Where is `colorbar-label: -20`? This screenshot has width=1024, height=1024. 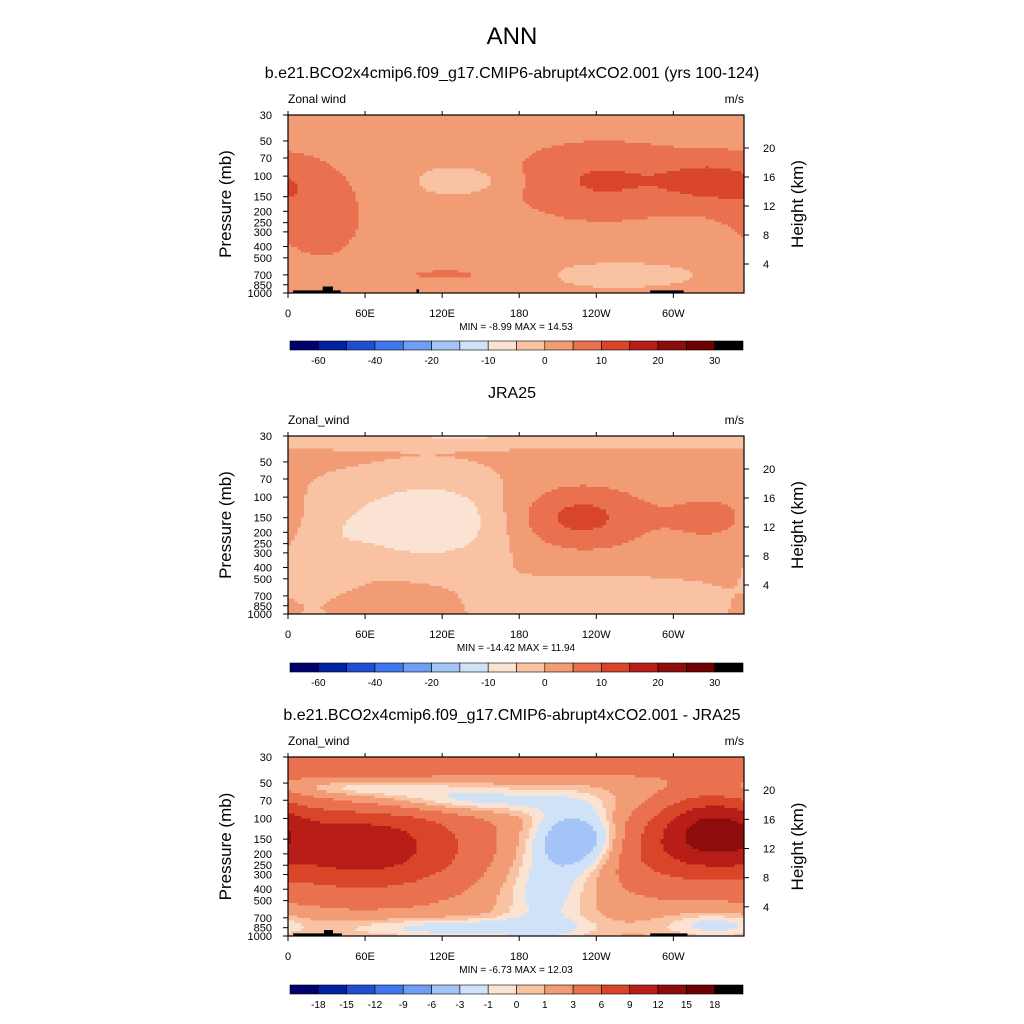 colorbar-label: -20 is located at coordinates (431, 683).